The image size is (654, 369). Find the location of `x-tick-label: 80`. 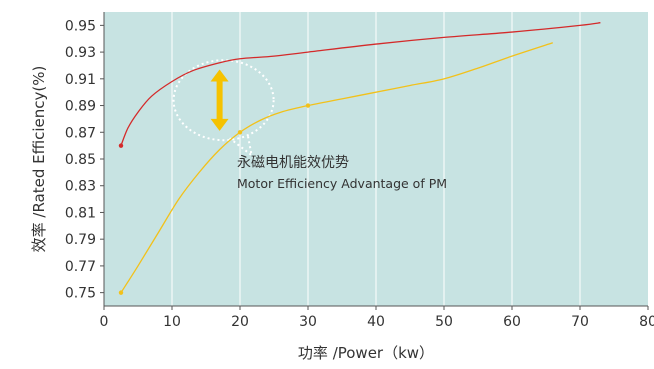

x-tick-label: 80 is located at coordinates (646, 322).